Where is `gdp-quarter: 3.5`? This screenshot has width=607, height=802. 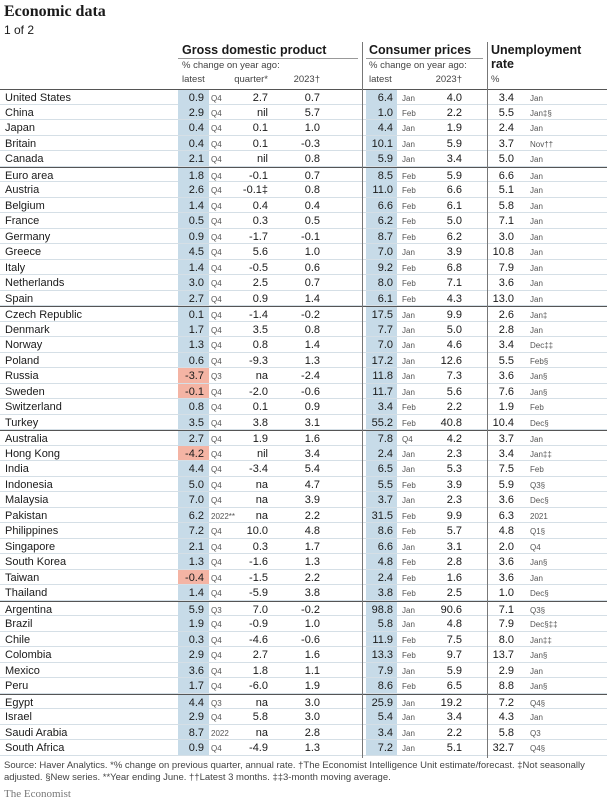
gdp-quarter: 3.5 is located at coordinates (260, 329).